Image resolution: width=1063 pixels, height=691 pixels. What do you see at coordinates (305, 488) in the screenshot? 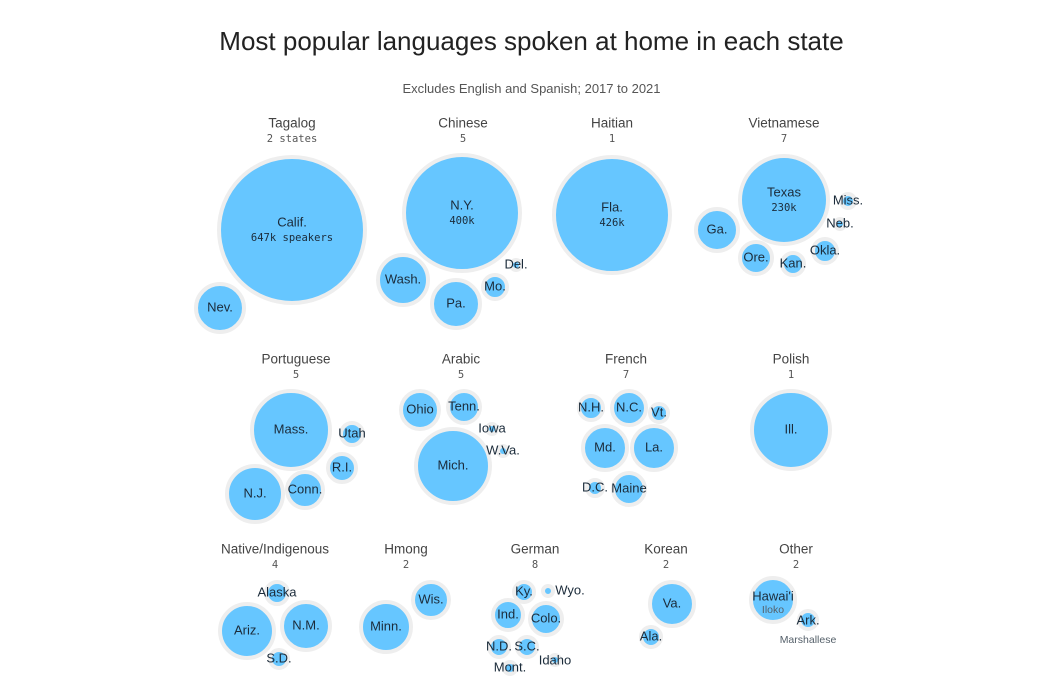
I see `state-label-portuguese-conn: Conn.` at bounding box center [305, 488].